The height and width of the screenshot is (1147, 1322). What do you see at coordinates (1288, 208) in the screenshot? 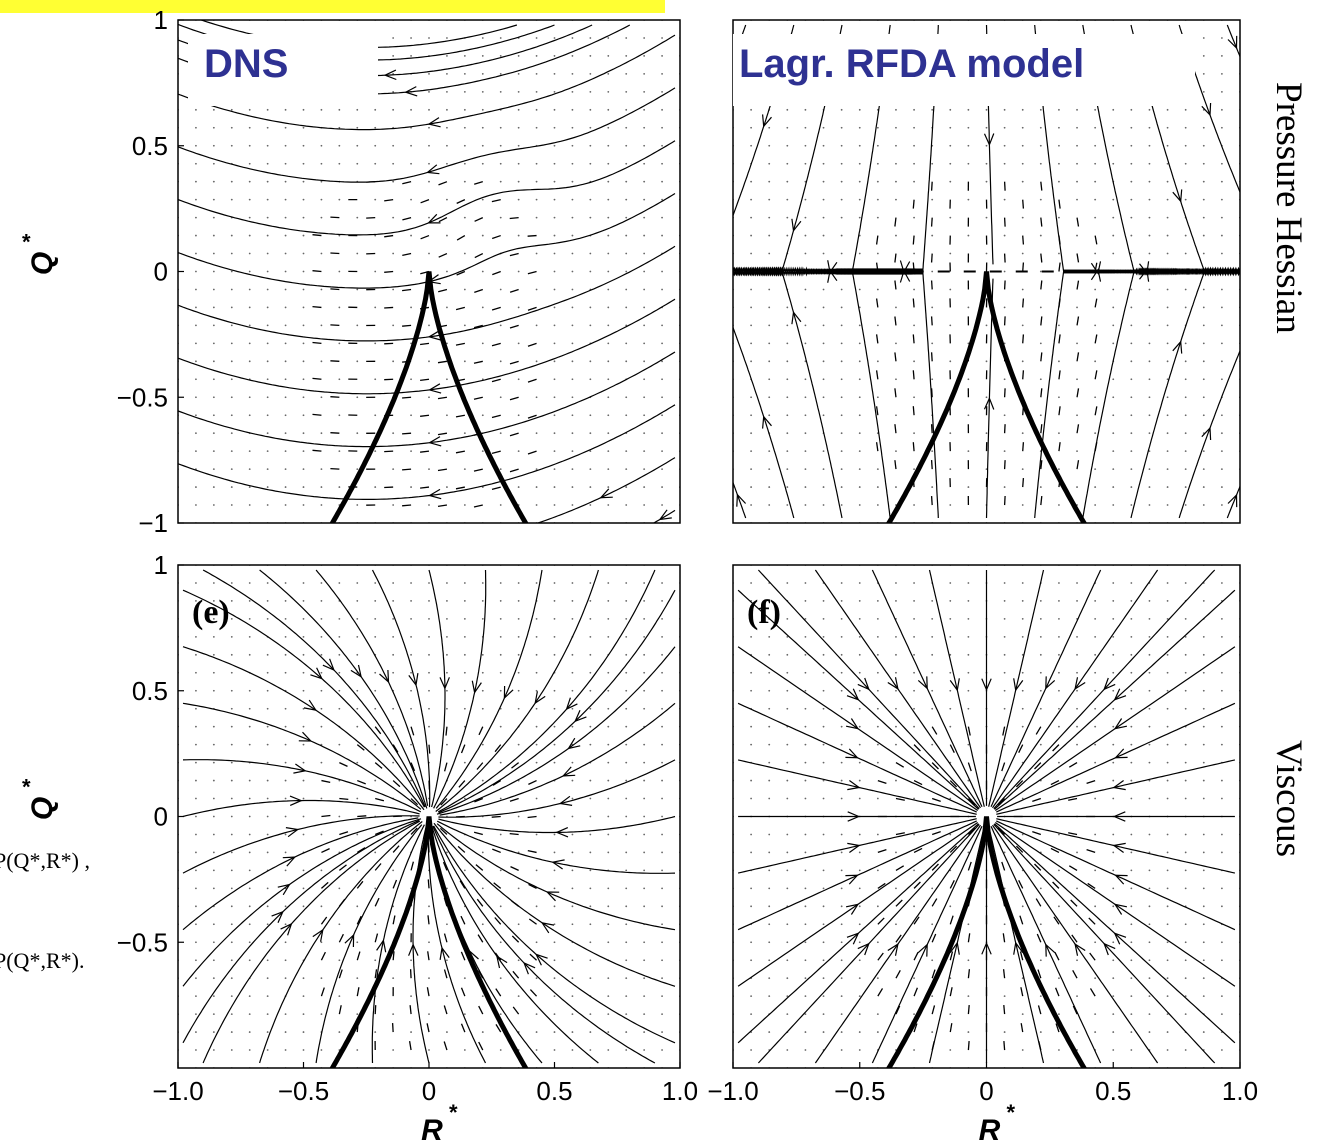
I see `row-label-pressure-hessian: Pressure Hessian` at bounding box center [1288, 208].